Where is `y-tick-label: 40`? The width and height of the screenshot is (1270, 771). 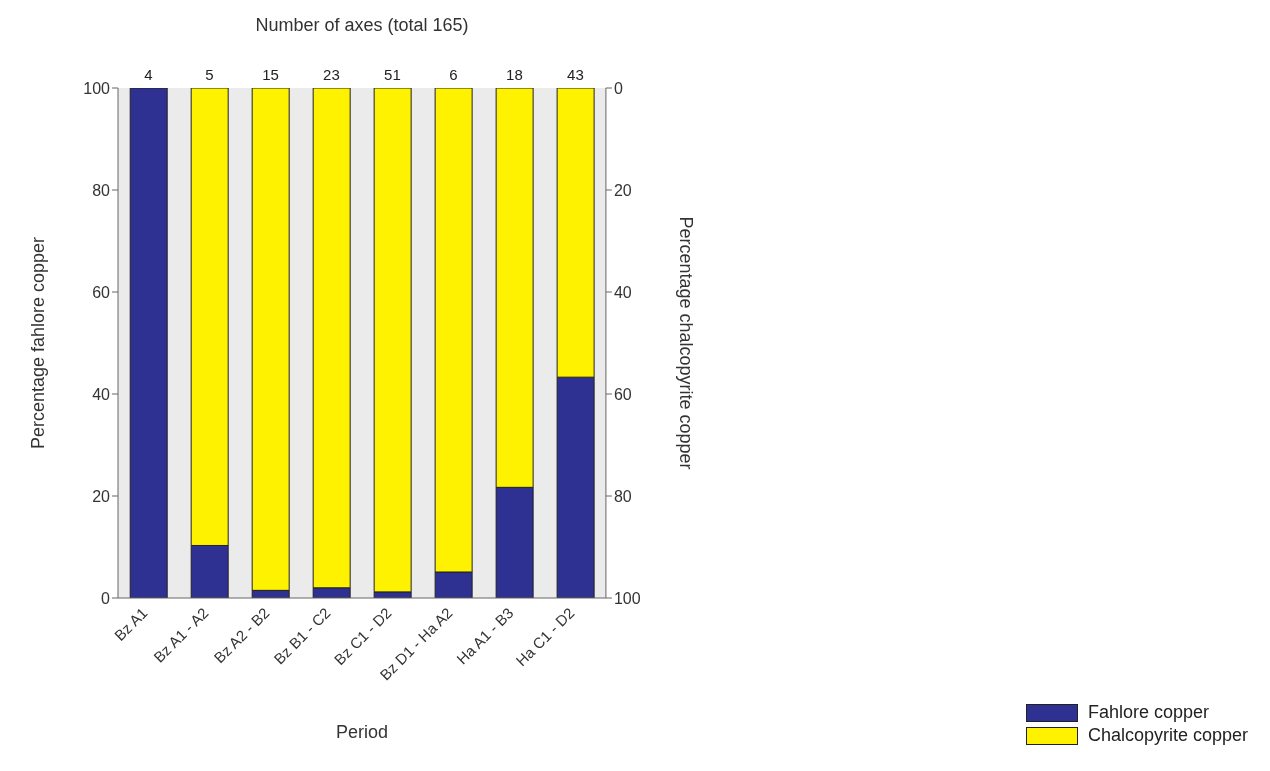
y-tick-label: 40 is located at coordinates (101, 394).